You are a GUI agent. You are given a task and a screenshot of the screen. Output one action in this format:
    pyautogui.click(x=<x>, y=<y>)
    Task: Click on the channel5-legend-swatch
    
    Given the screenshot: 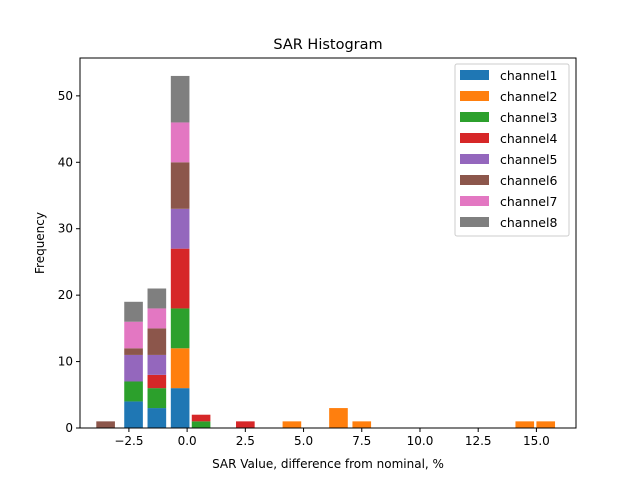 What is the action you would take?
    pyautogui.click(x=474, y=159)
    